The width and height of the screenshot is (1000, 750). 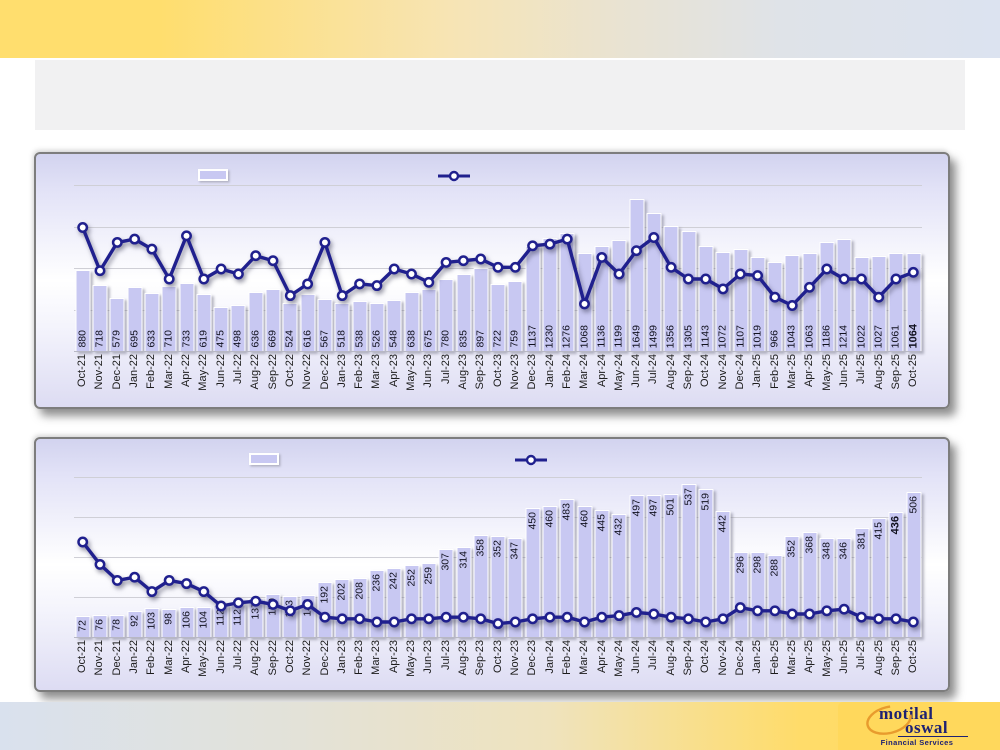 What do you see at coordinates (428, 666) in the screenshot?
I see `x-axis-label: Jun-23` at bounding box center [428, 666].